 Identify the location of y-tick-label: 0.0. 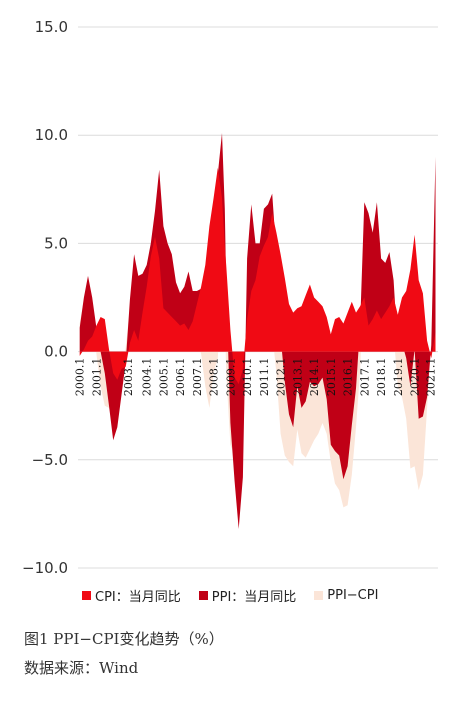
(56, 352).